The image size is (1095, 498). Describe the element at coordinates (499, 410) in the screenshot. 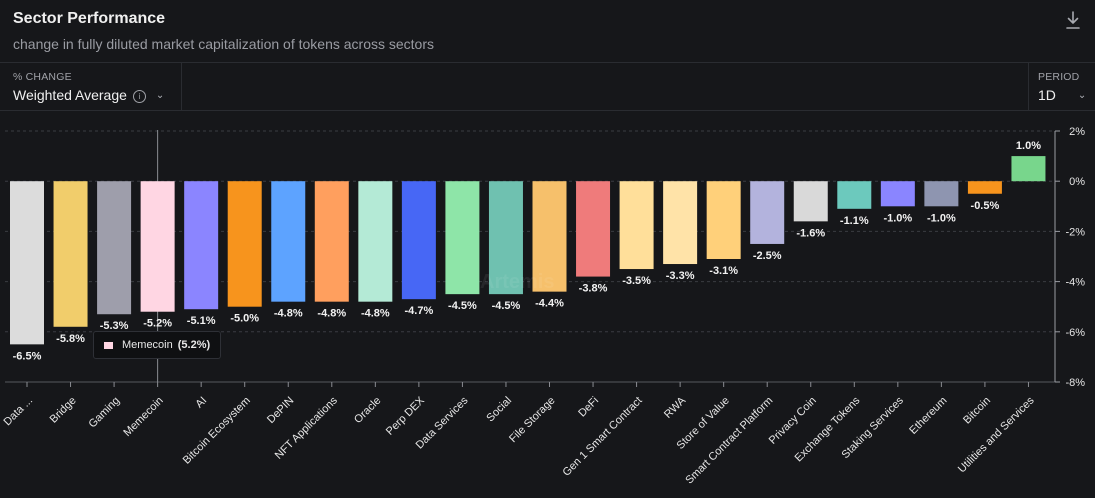

I see `x-tick-label: Social` at that location.